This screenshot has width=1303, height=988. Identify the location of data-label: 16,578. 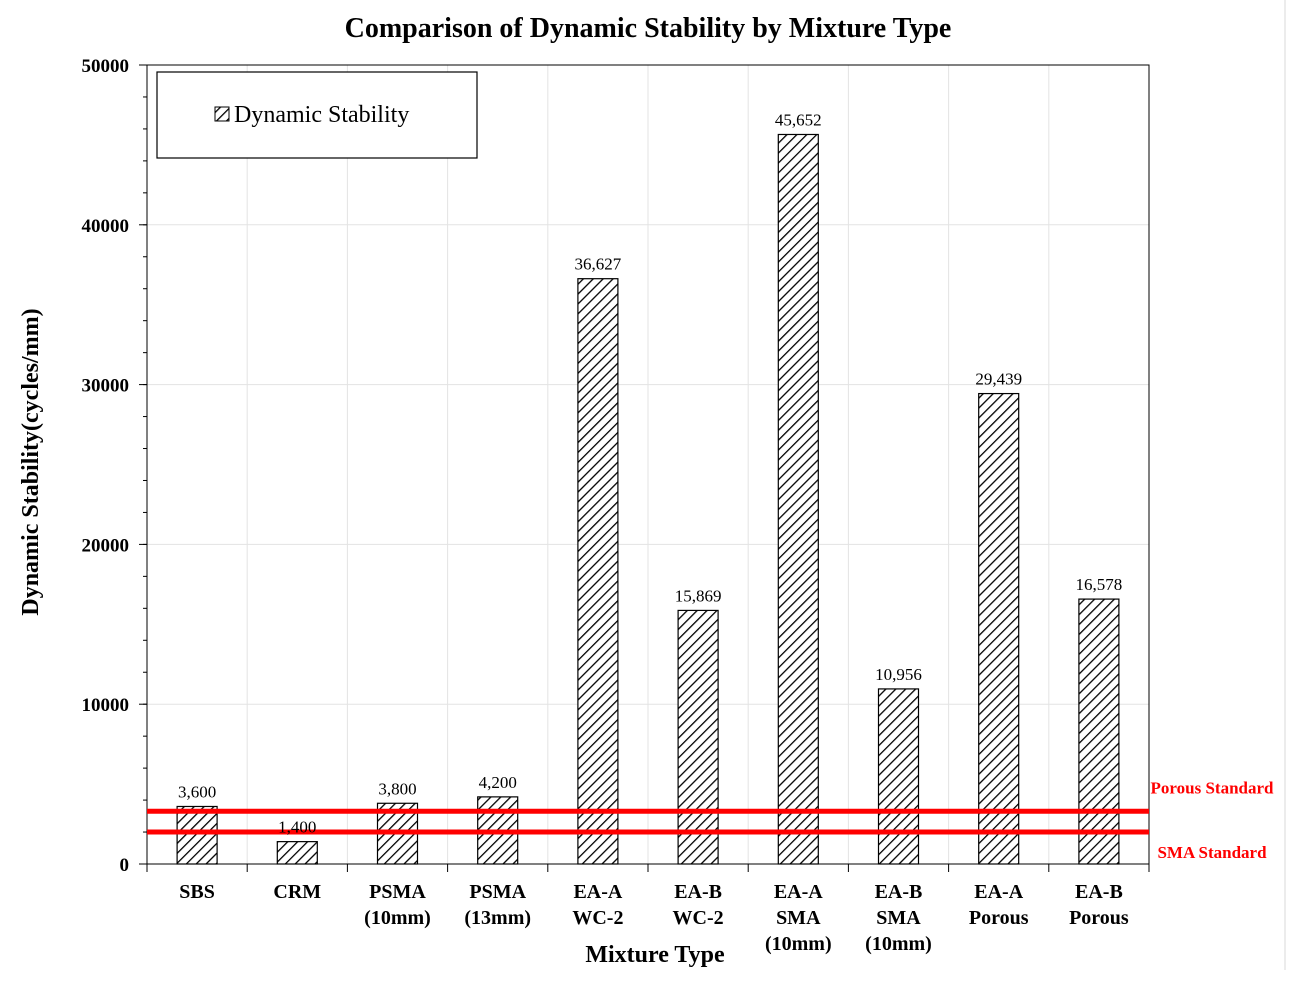
(1099, 584).